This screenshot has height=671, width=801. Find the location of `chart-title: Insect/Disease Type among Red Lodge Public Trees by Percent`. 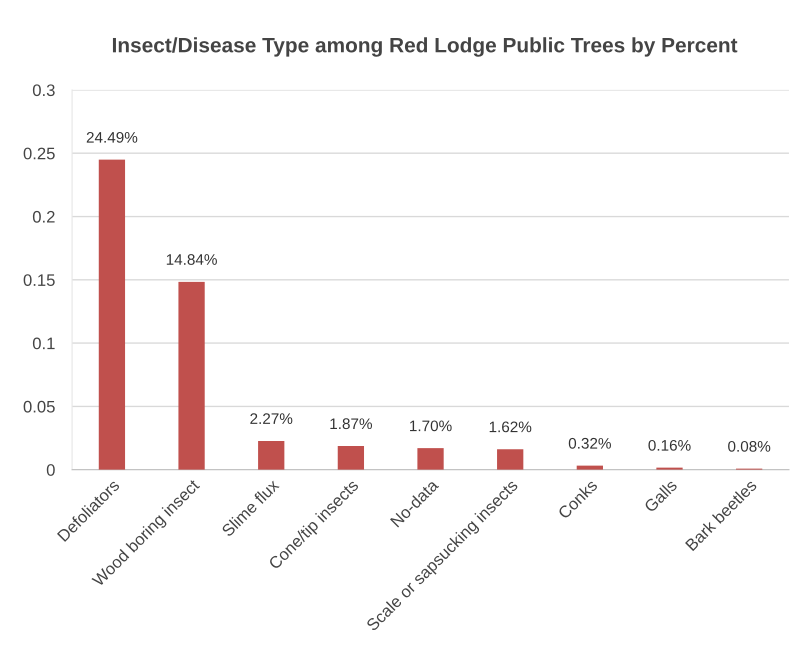

chart-title: Insect/Disease Type among Red Lodge Public Trees by Percent is located at coordinates (425, 47).